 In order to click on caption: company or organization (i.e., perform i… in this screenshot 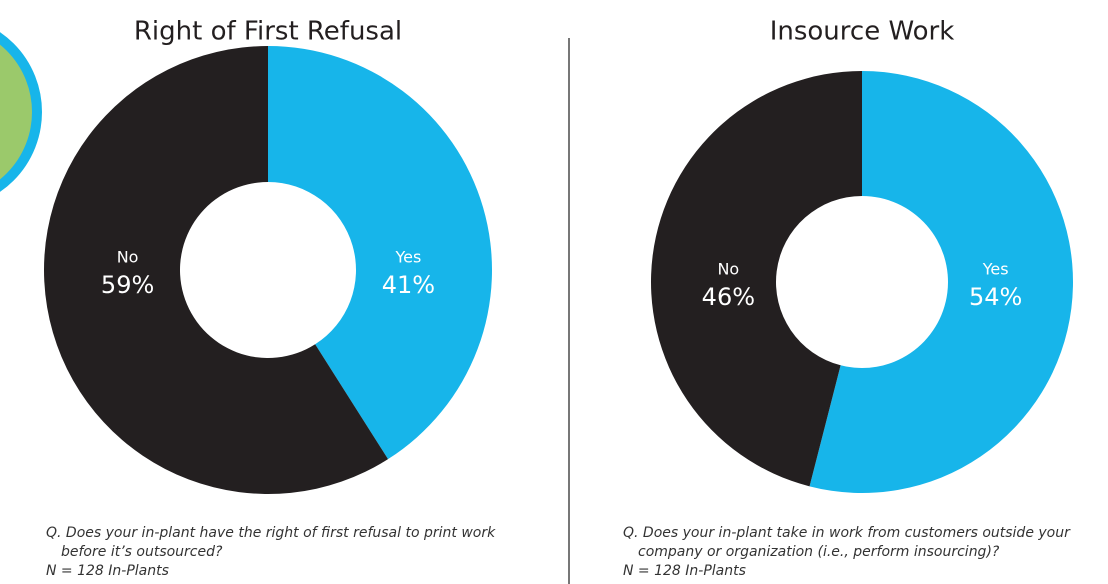, I will do `click(819, 552)`.